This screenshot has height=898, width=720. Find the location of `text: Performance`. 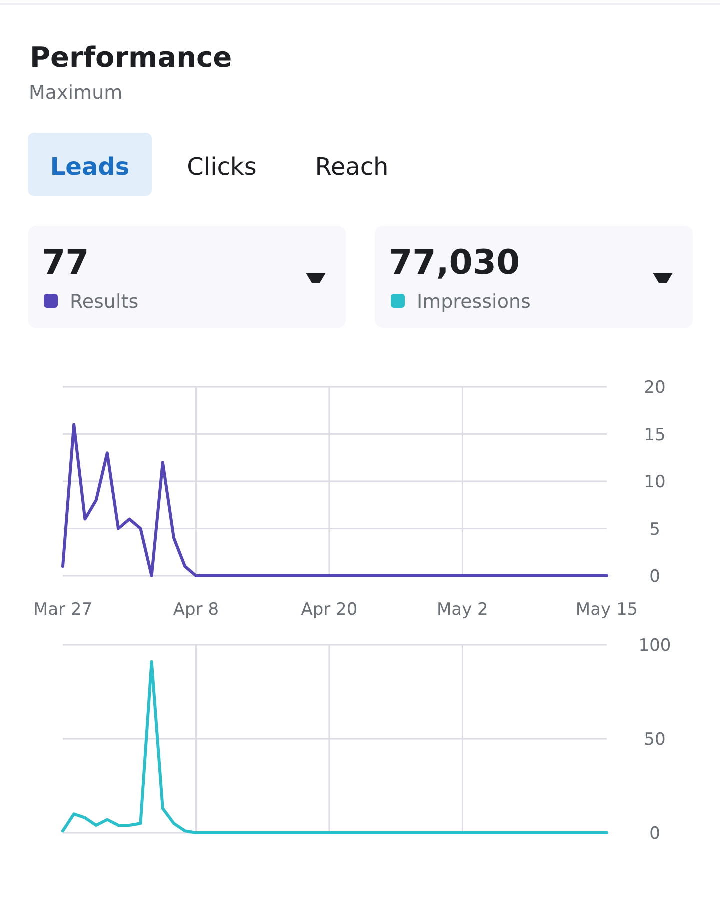

text: Performance is located at coordinates (131, 57).